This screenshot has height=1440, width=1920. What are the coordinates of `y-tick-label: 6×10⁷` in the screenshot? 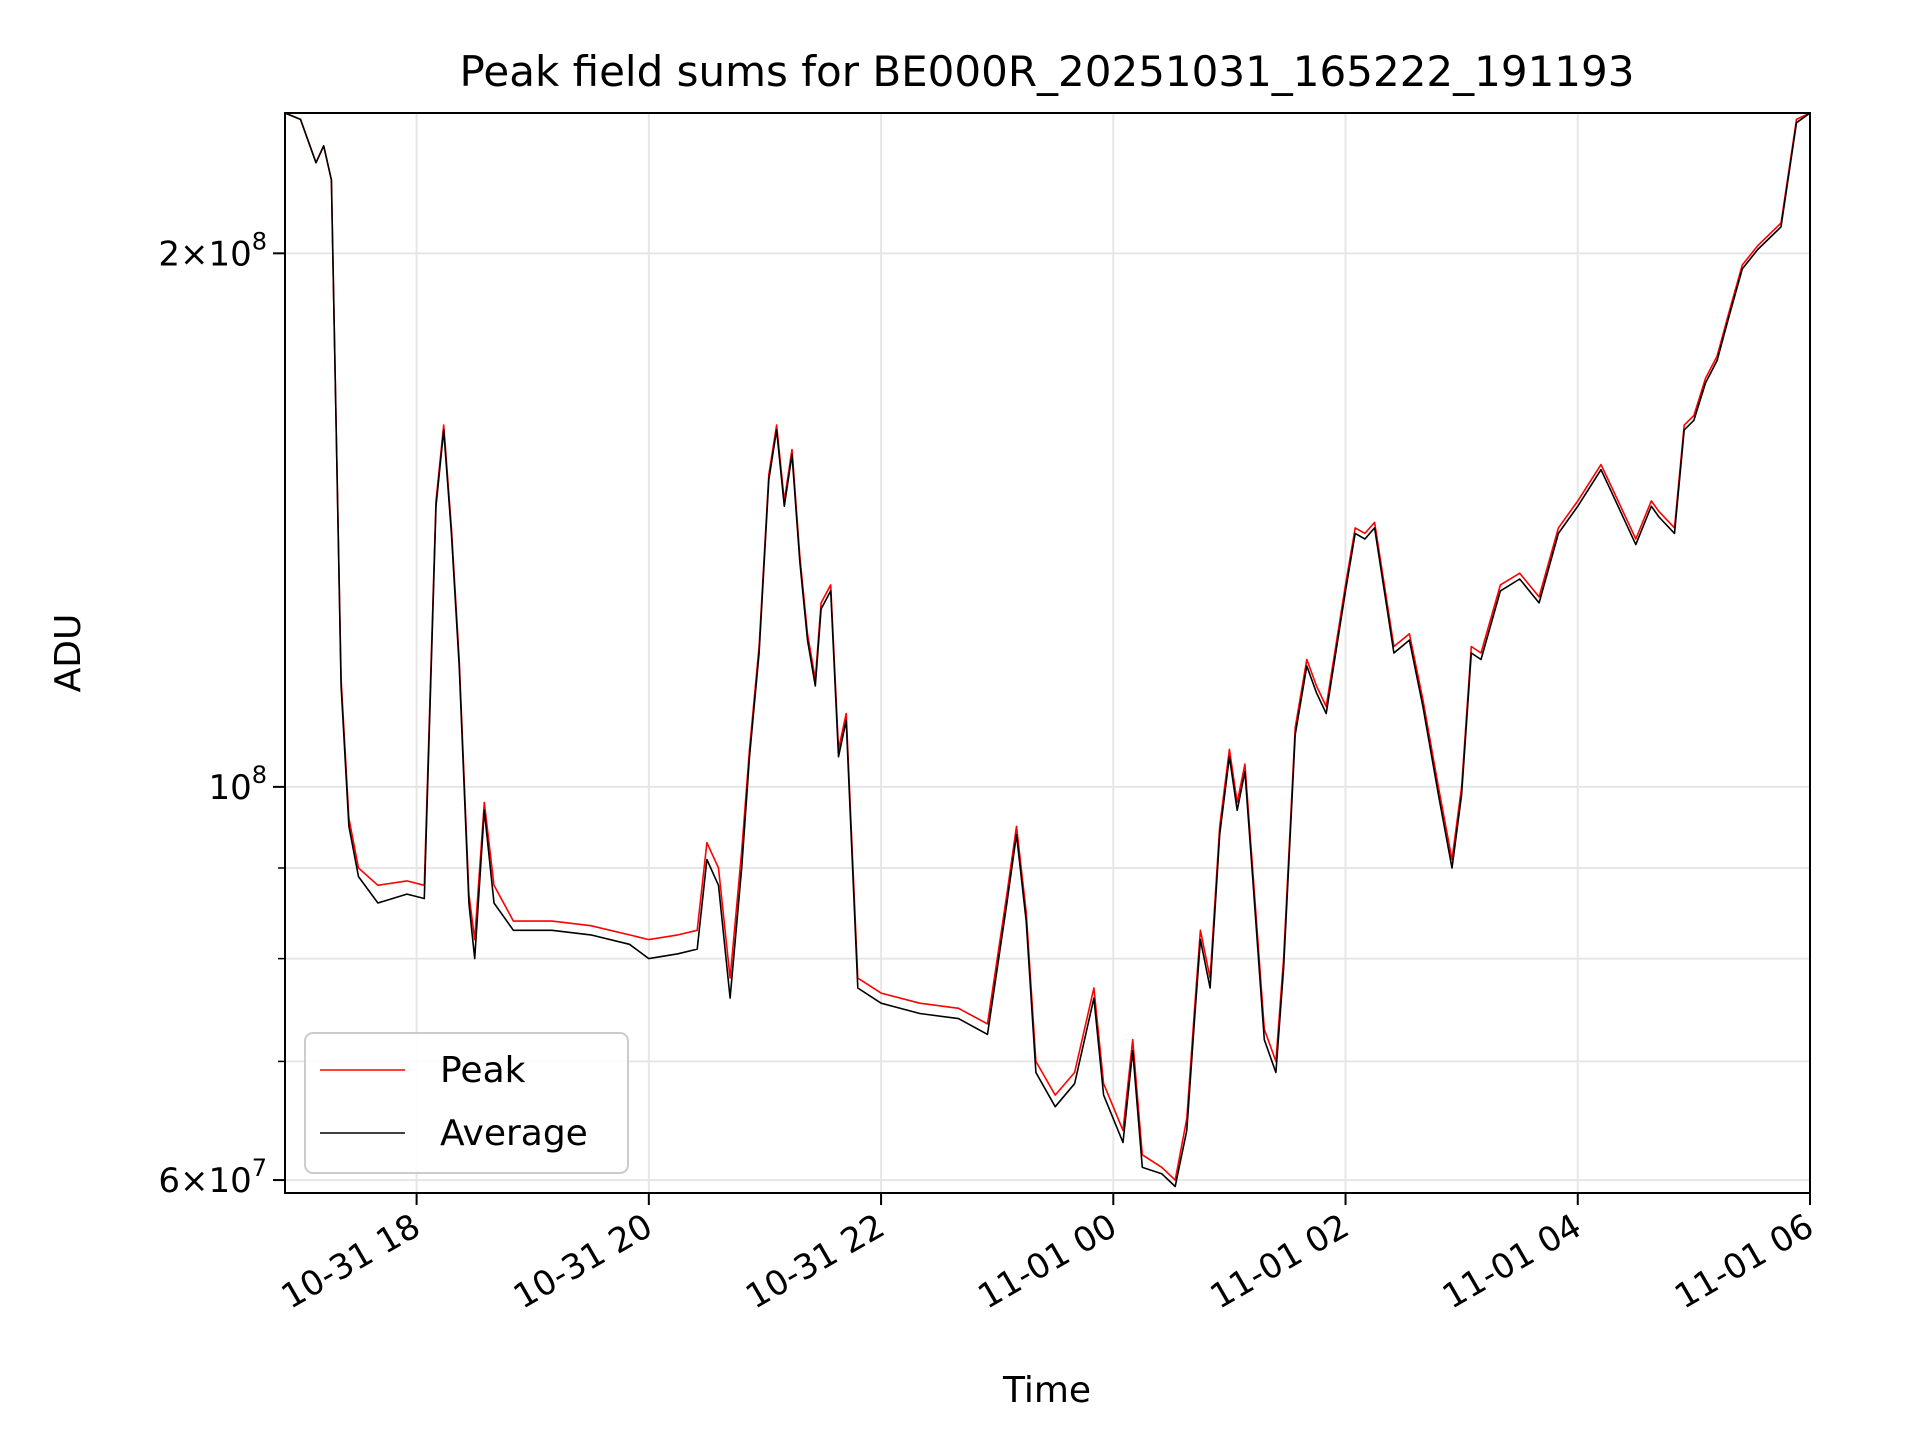 It's located at (212, 1177).